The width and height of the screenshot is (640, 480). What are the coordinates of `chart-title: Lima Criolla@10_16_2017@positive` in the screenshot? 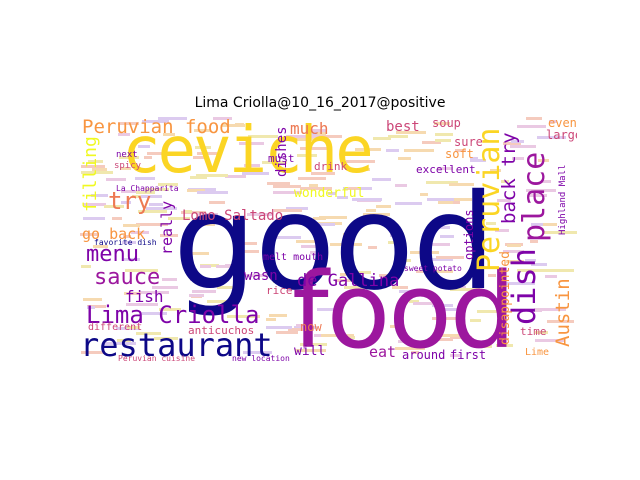 It's located at (320, 103).